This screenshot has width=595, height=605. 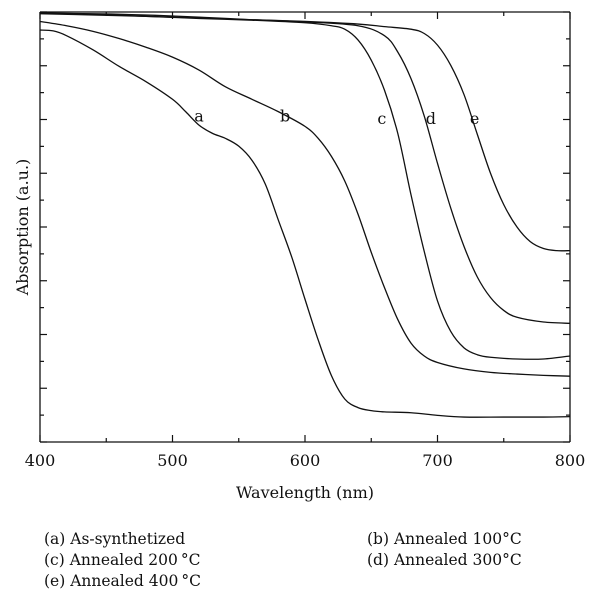 I want to click on legend-item-b: (b) Annealed 100°C, so click(x=444, y=539).